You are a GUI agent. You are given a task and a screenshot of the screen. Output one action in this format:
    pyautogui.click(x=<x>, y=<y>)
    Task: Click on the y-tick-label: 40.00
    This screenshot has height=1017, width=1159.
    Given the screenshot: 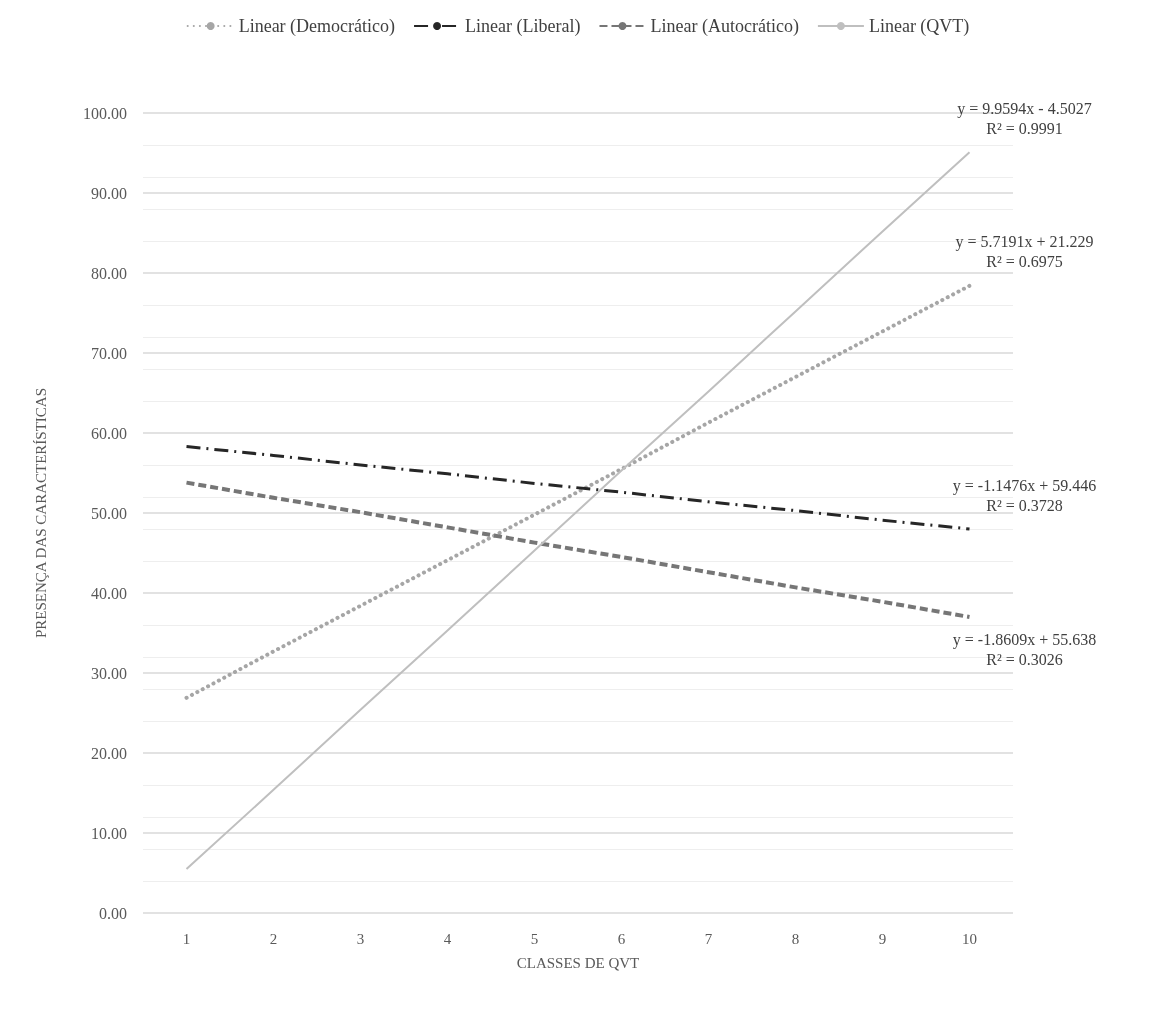 What is the action you would take?
    pyautogui.click(x=109, y=593)
    